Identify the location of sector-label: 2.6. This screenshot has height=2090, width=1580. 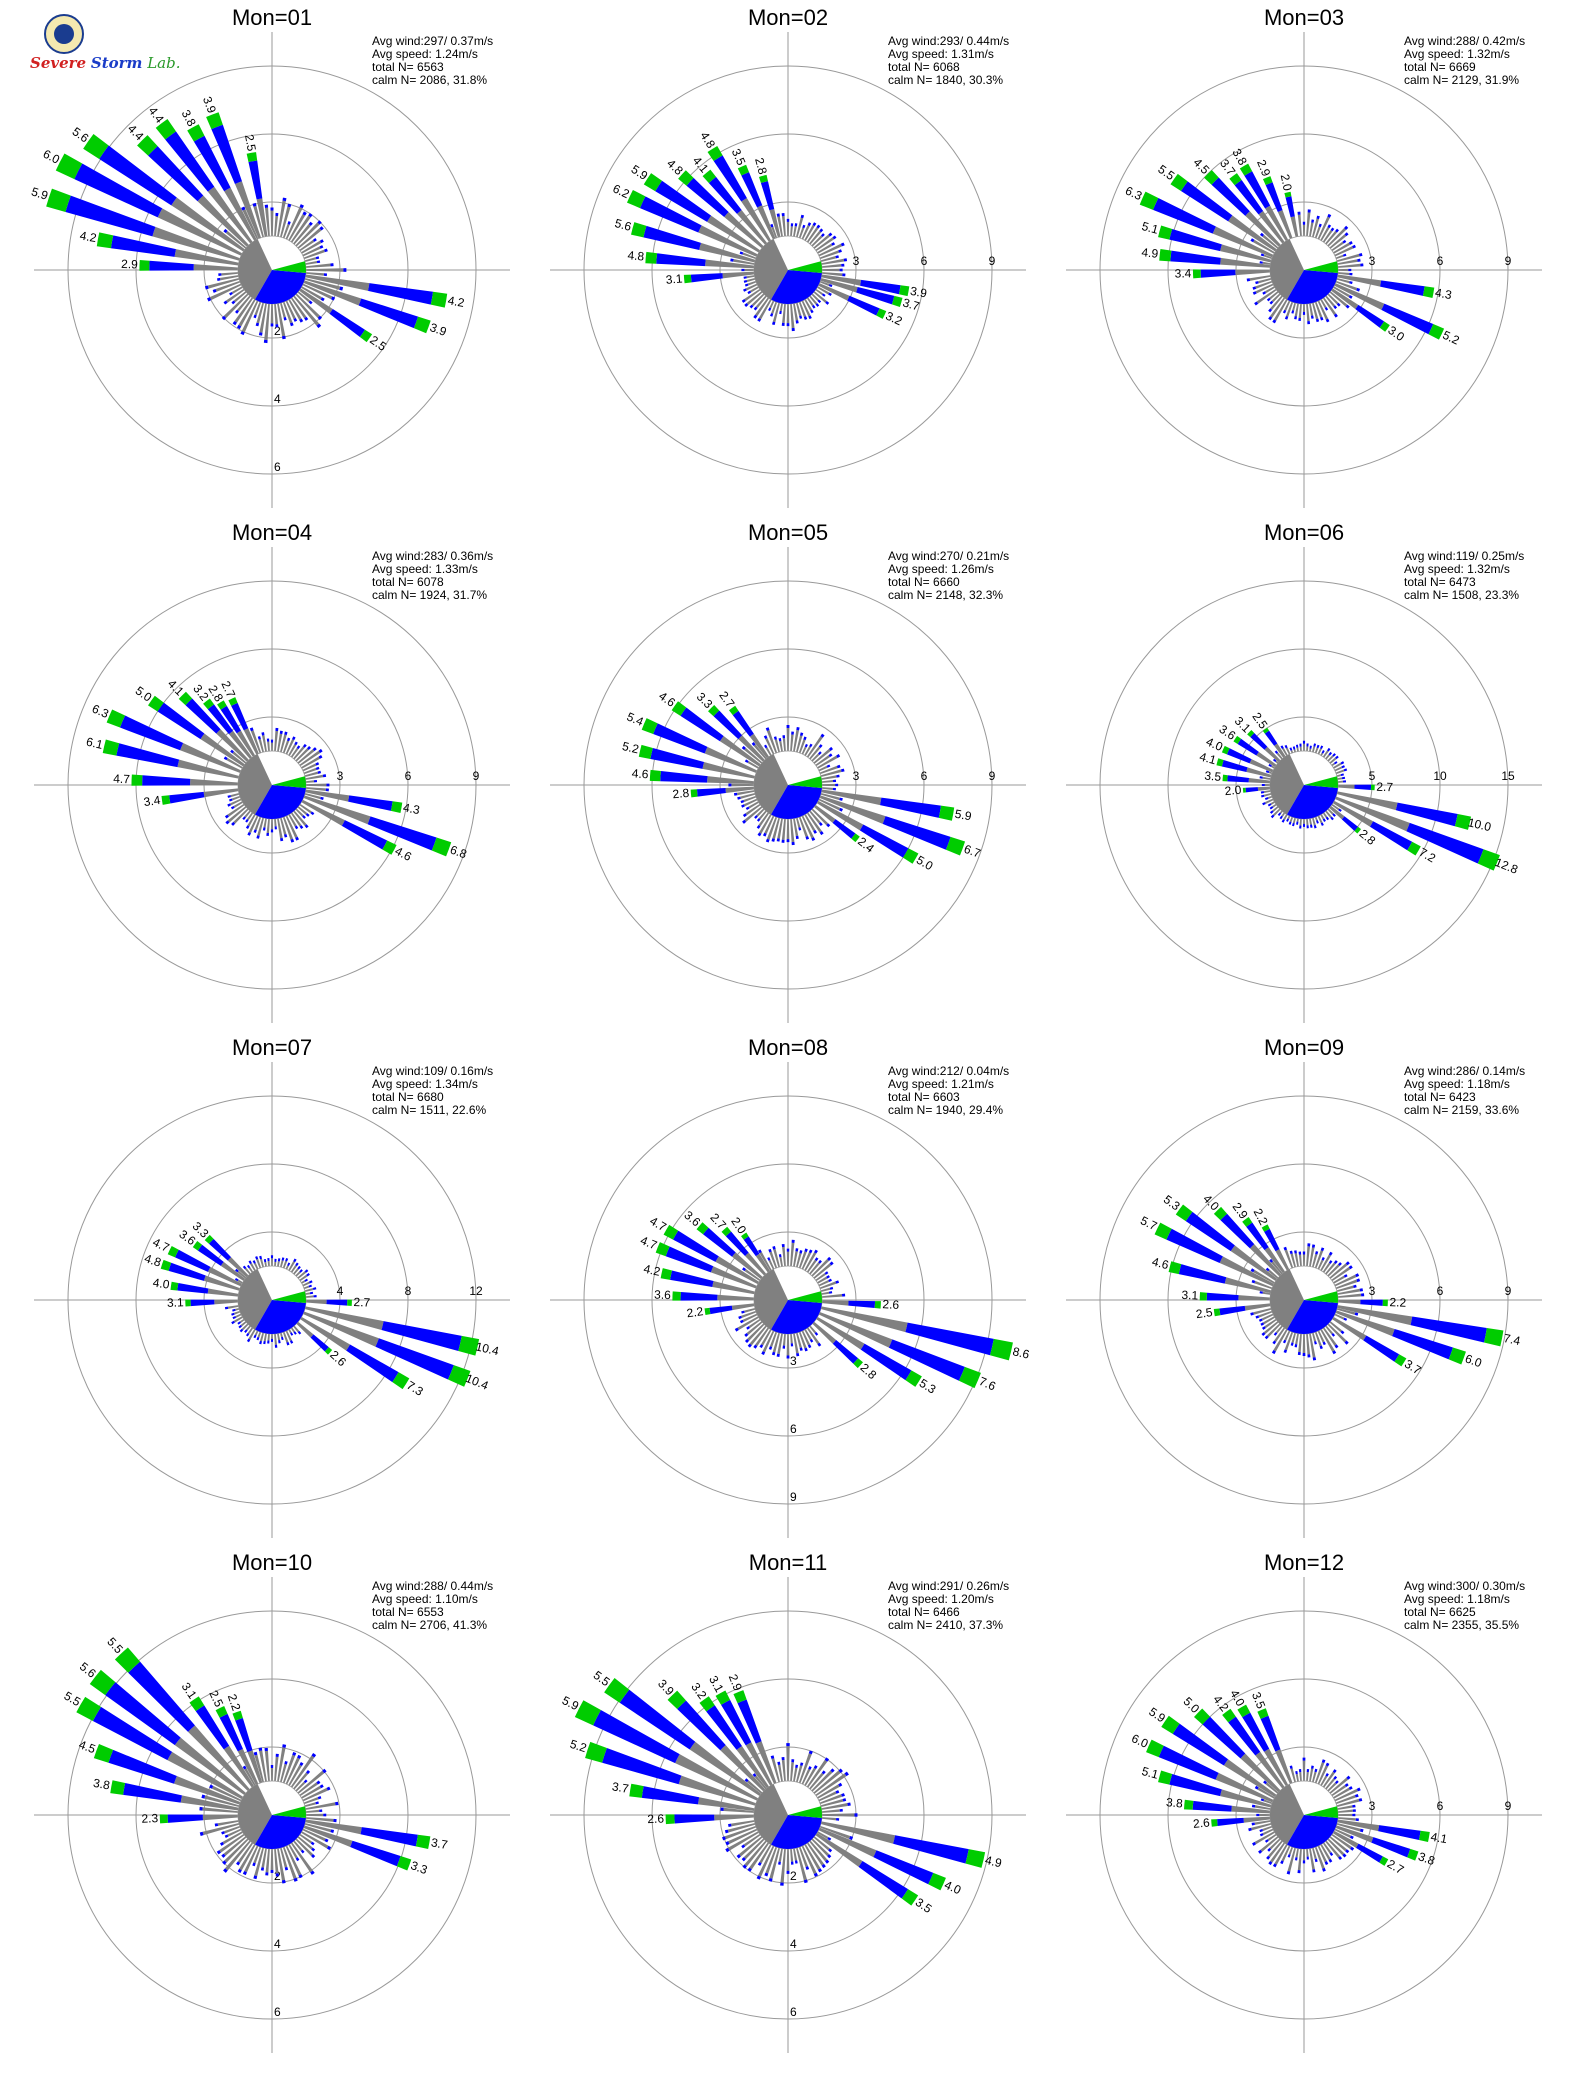
(1201, 1822).